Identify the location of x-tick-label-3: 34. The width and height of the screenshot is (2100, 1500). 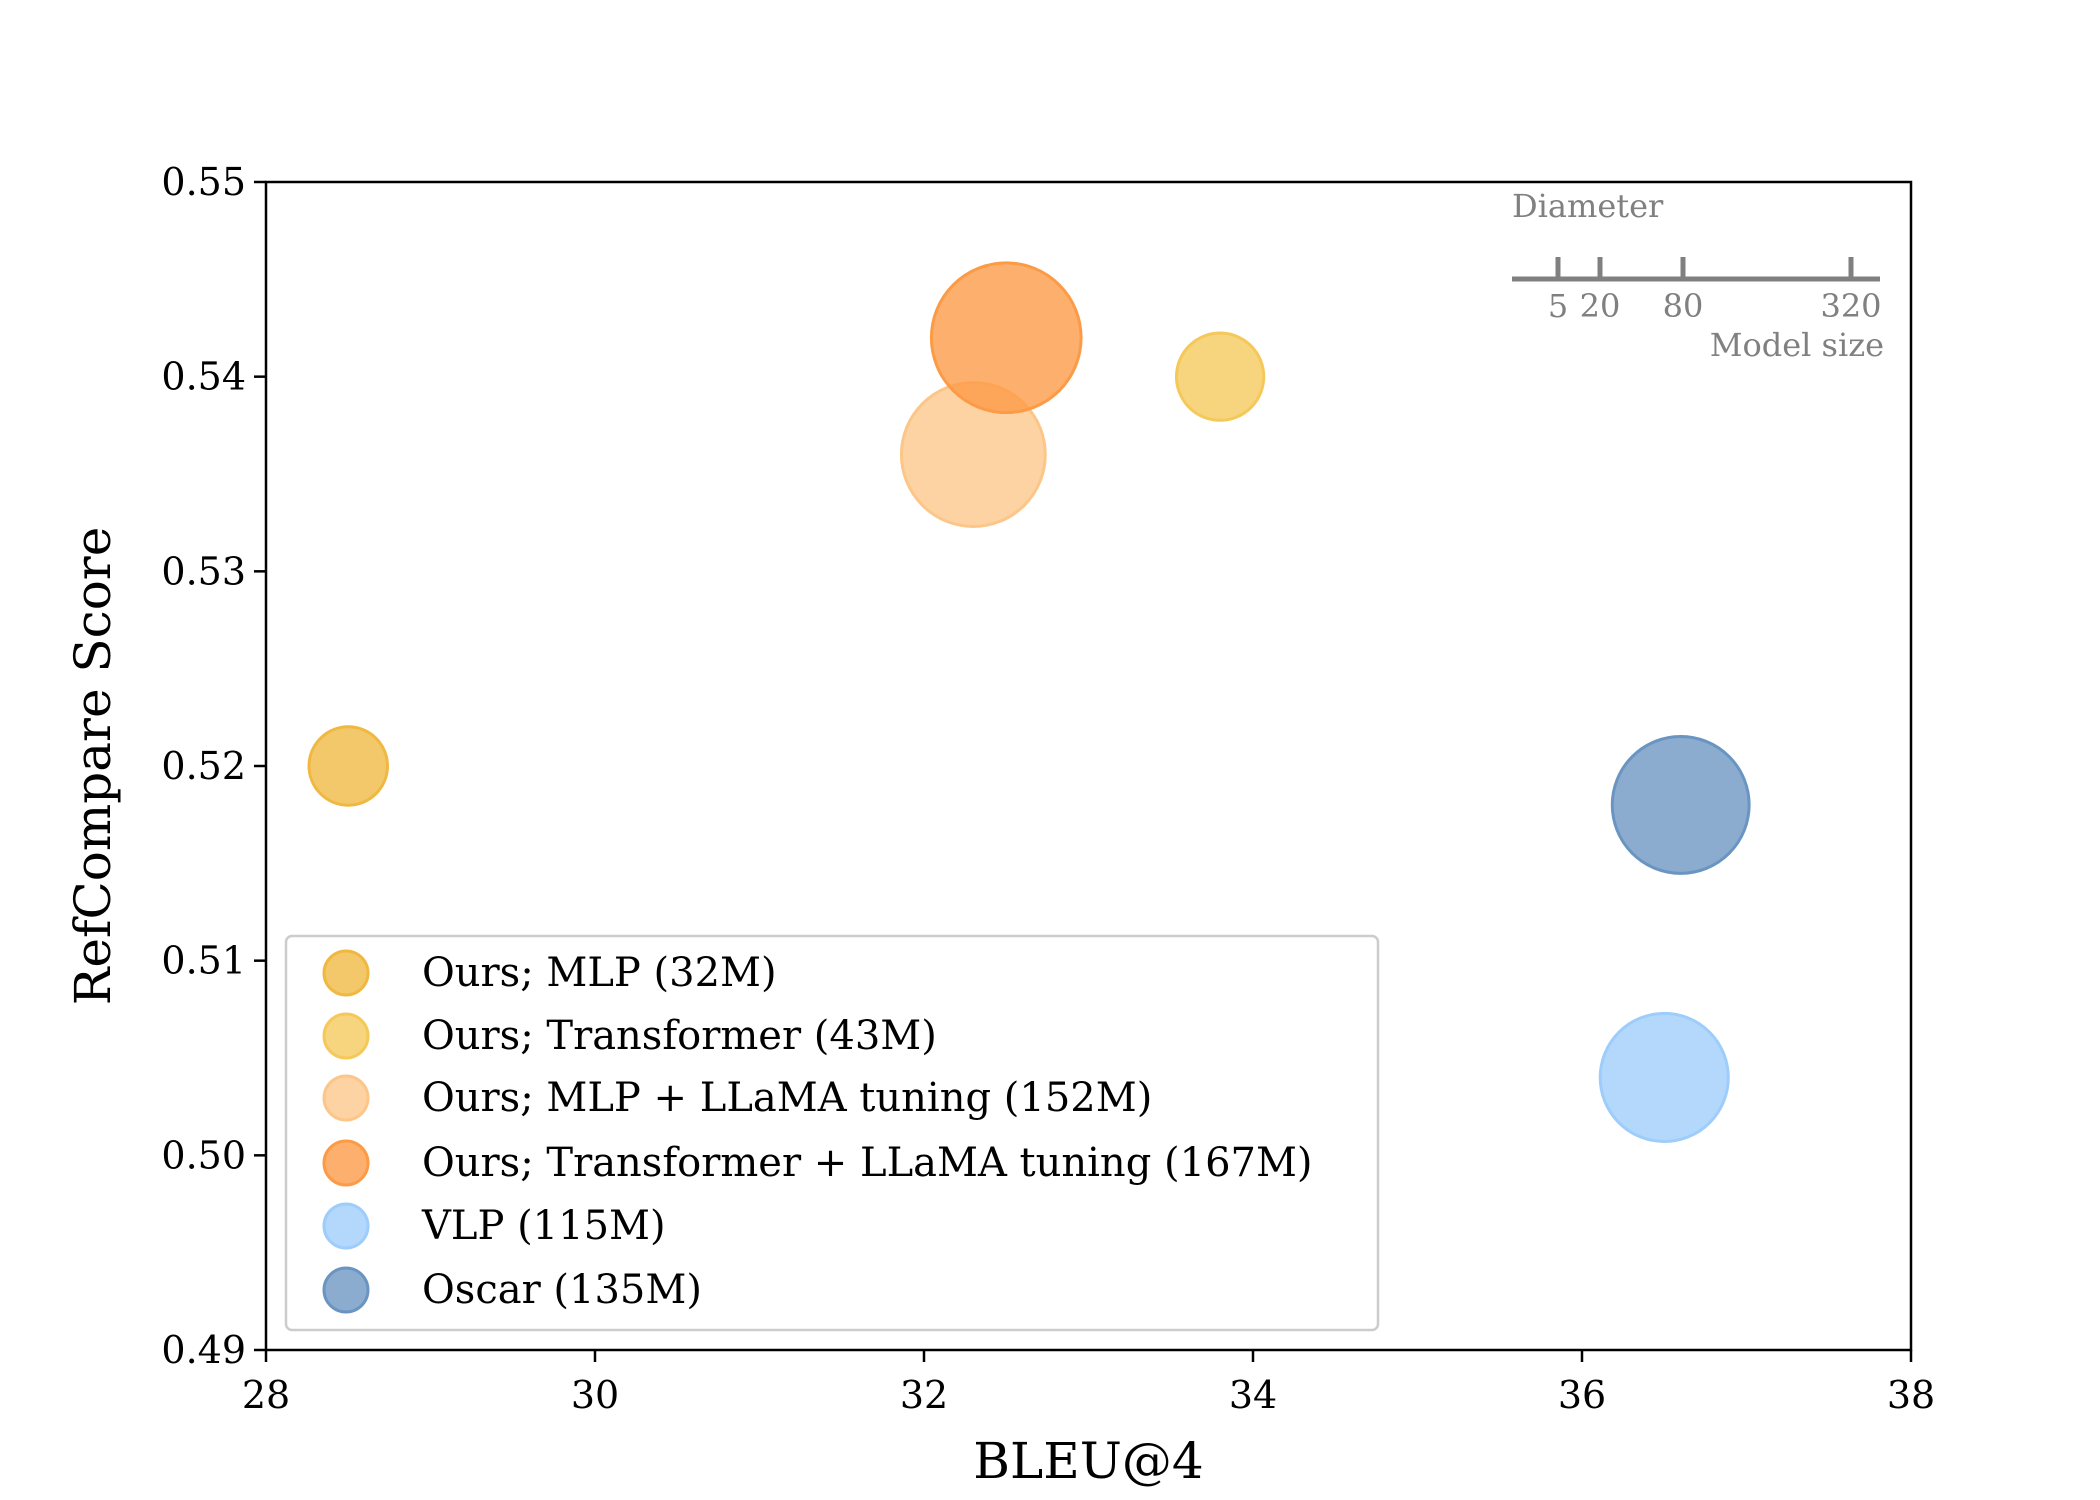
(1253, 1395).